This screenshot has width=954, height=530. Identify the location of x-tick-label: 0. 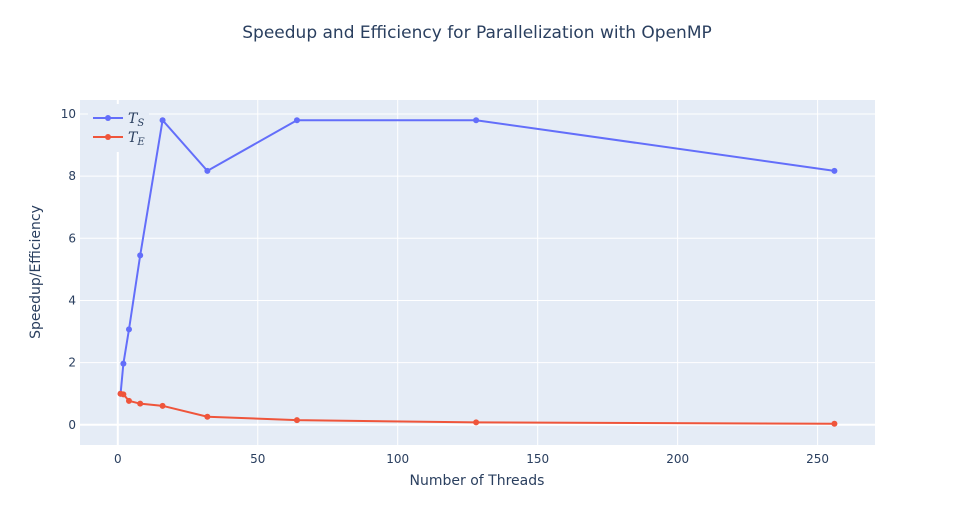
(118, 459).